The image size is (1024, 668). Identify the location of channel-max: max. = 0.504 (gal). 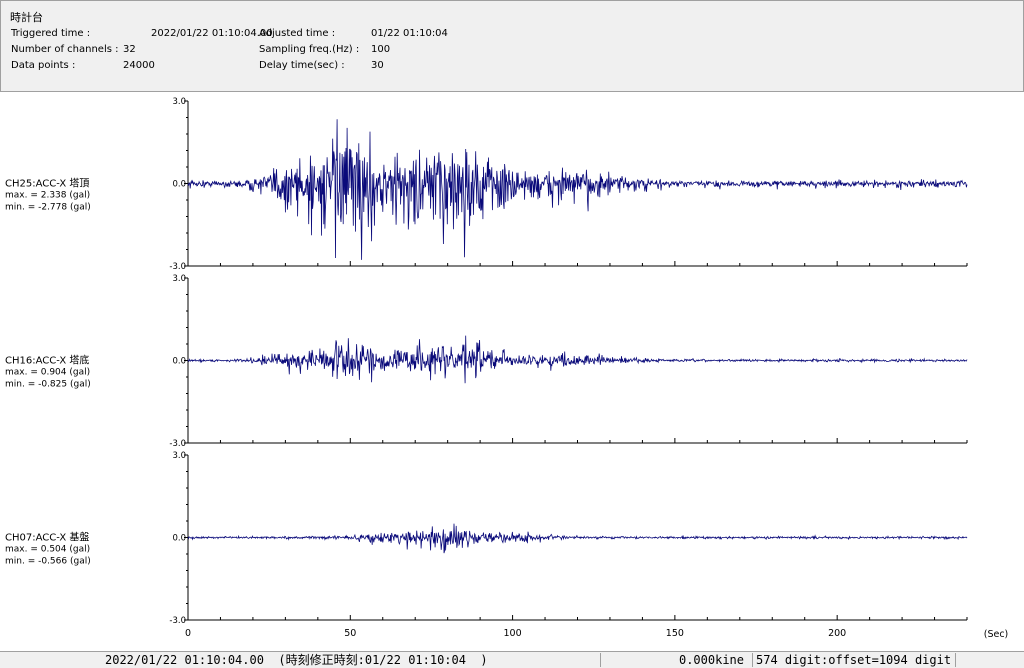
(47, 550).